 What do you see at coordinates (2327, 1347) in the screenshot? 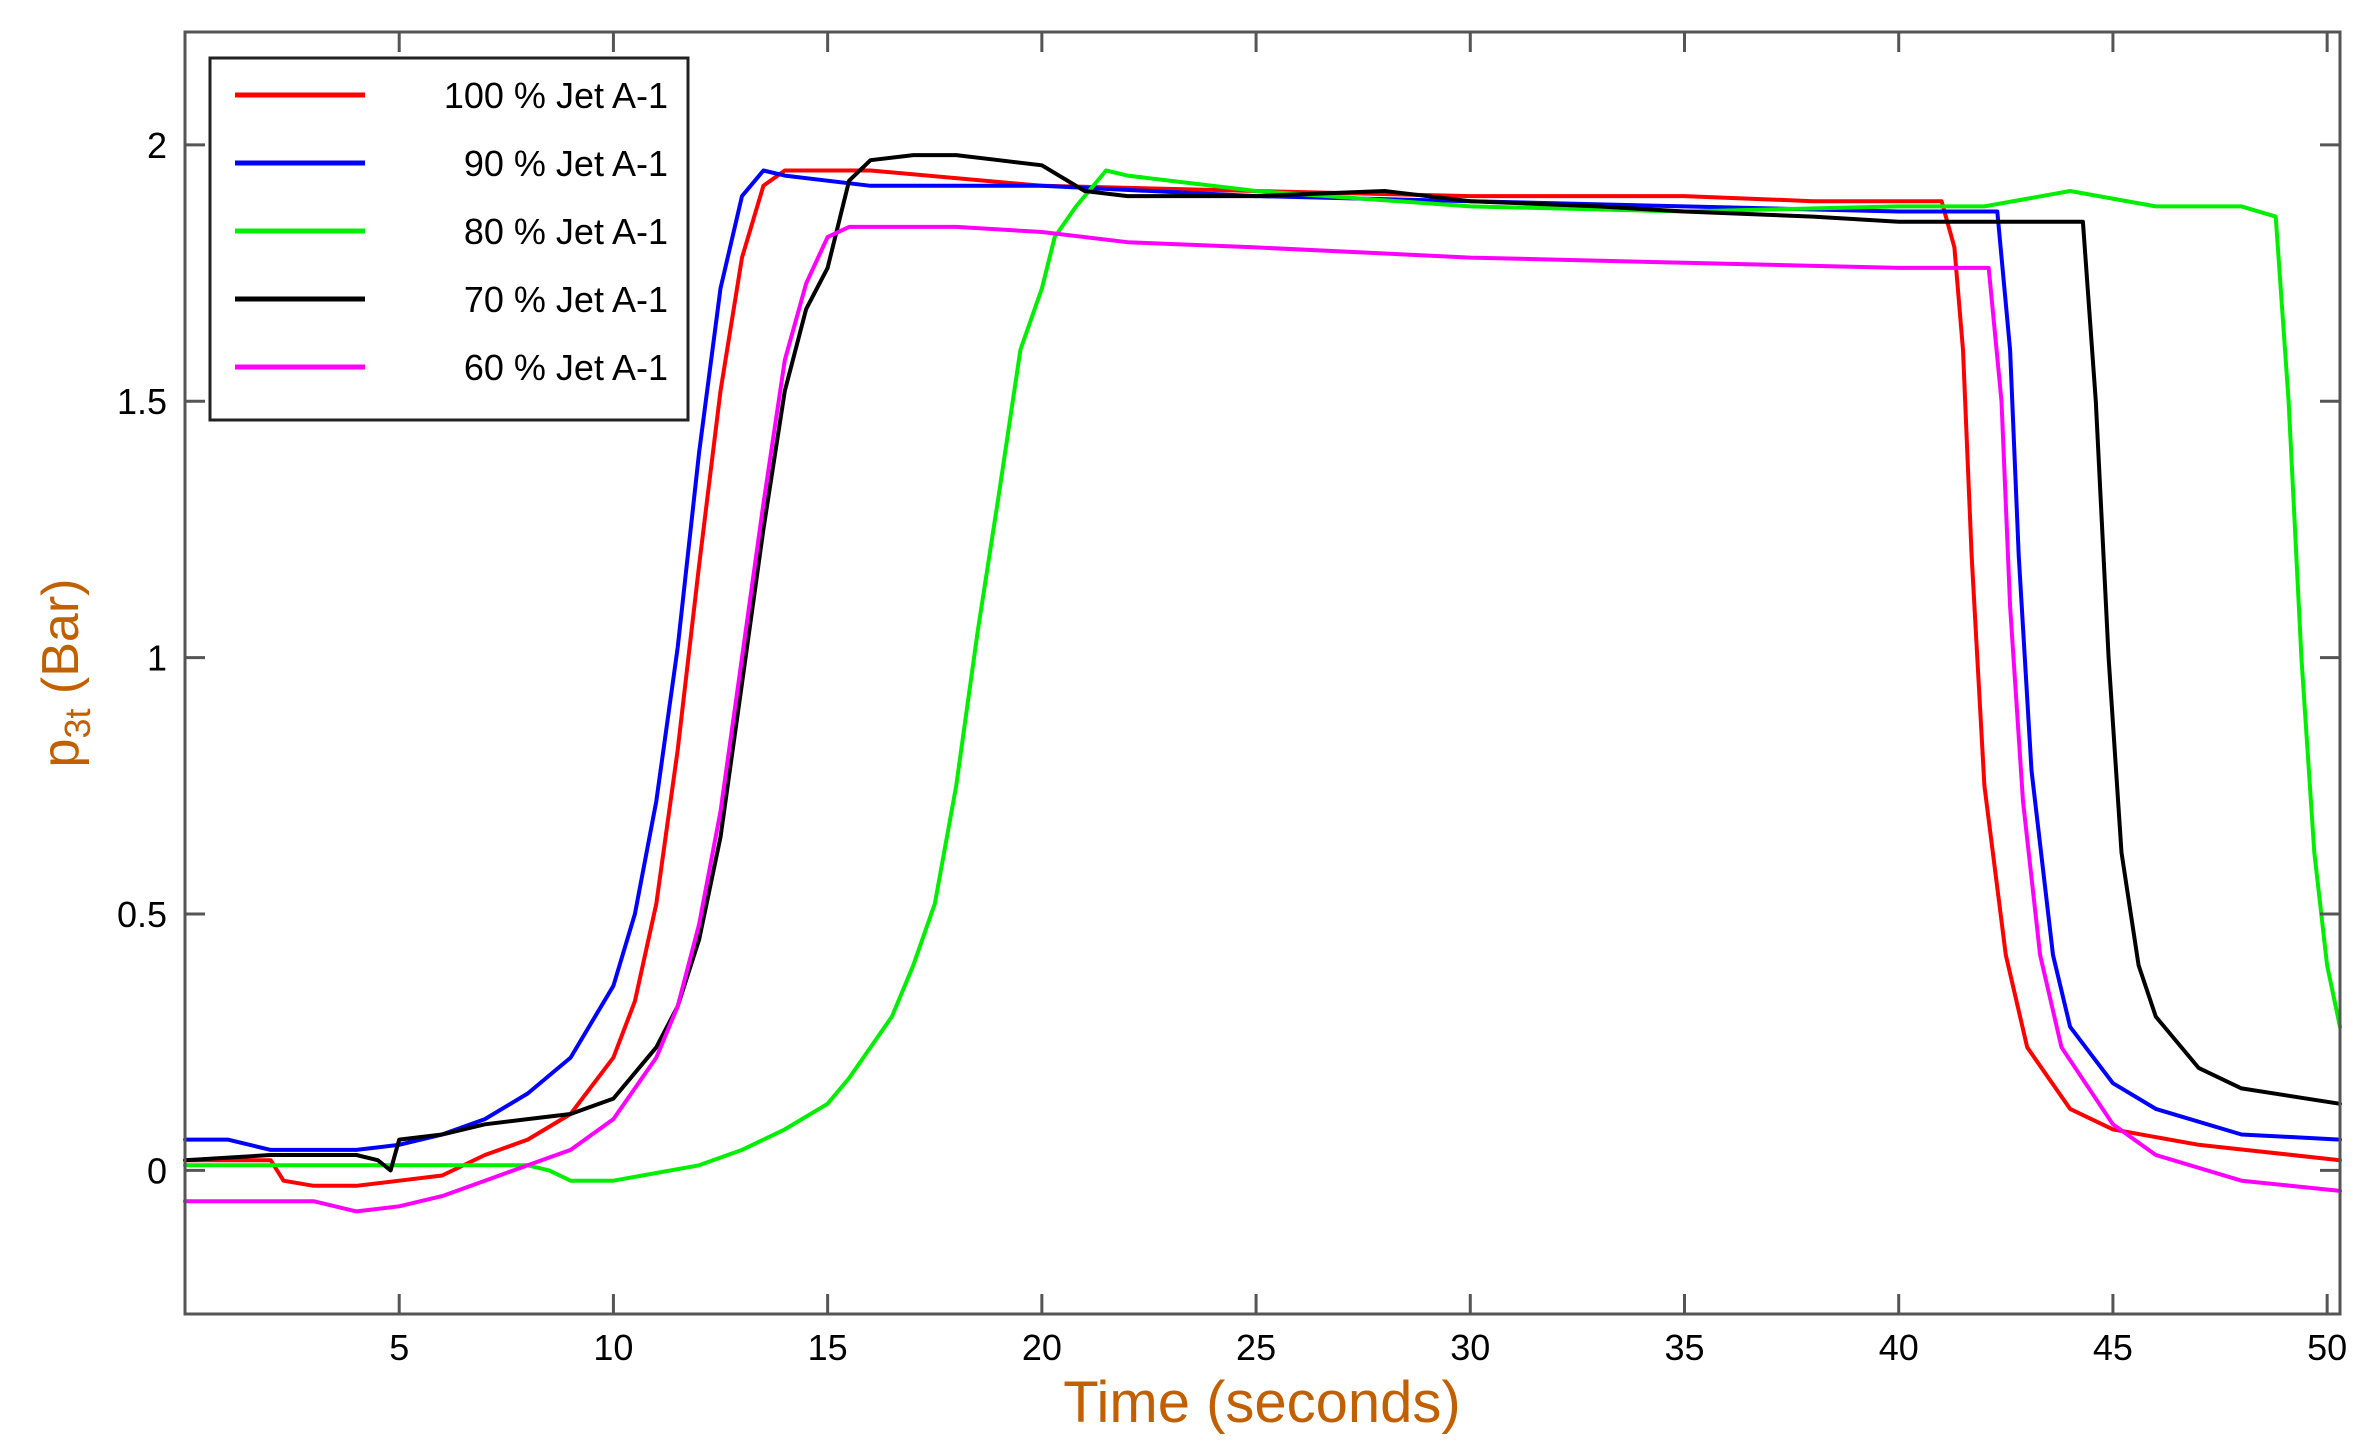
I see `x-tick-label: 50` at bounding box center [2327, 1347].